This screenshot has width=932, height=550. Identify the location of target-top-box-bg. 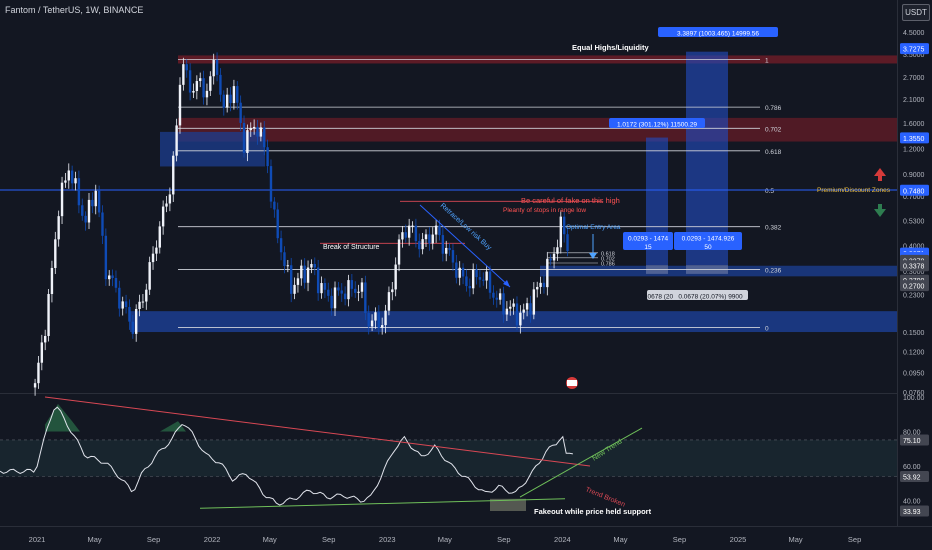
(718, 32).